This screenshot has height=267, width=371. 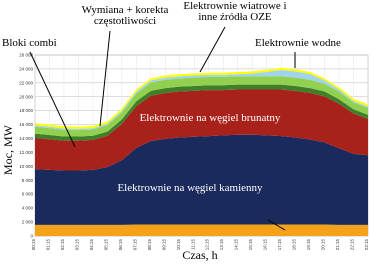 I want to click on x-tick-label: 09:15, so click(x=163, y=245).